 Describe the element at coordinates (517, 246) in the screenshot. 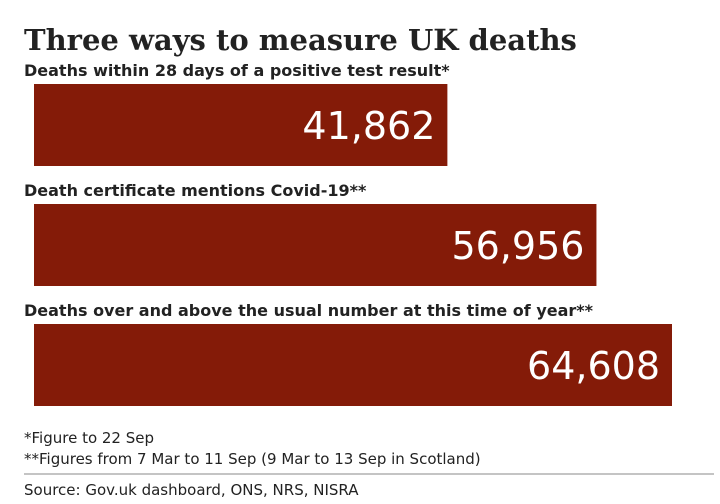

I see `value-label: 56,956` at that location.